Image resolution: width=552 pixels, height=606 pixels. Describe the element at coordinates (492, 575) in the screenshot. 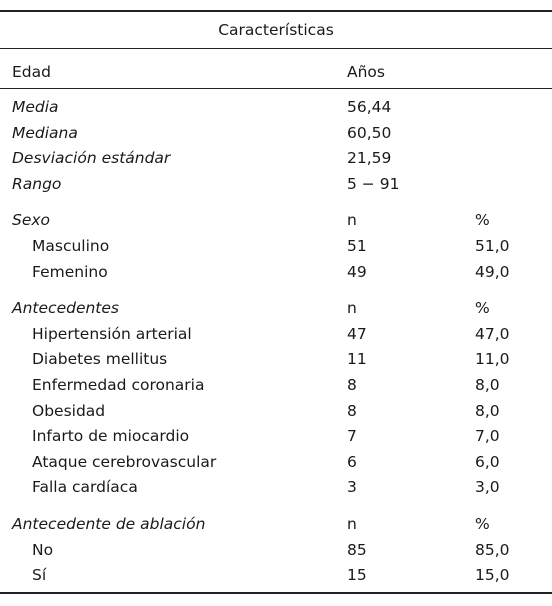

I see `cell: 15,0` at that location.